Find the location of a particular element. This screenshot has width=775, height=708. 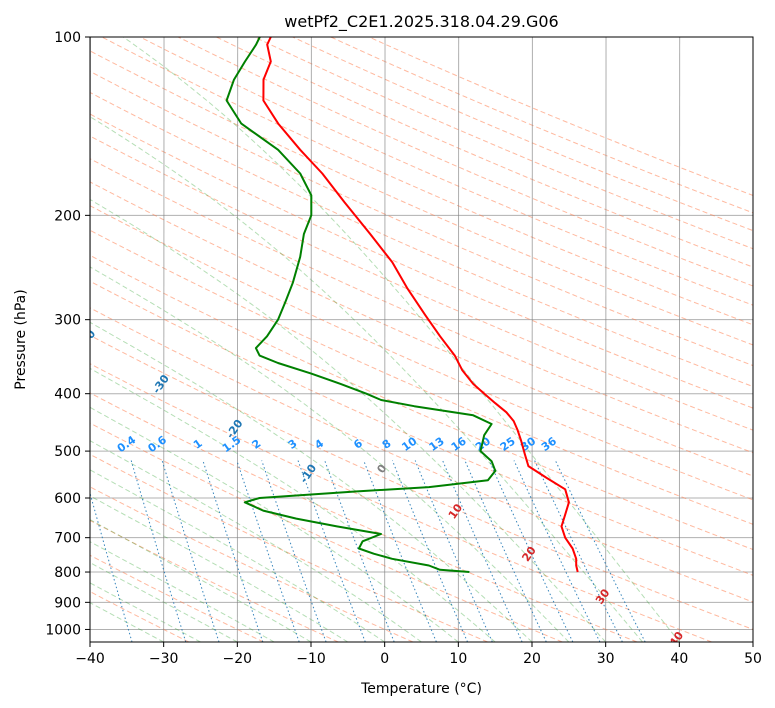

isotherm-label: -20 is located at coordinates (235, 429).